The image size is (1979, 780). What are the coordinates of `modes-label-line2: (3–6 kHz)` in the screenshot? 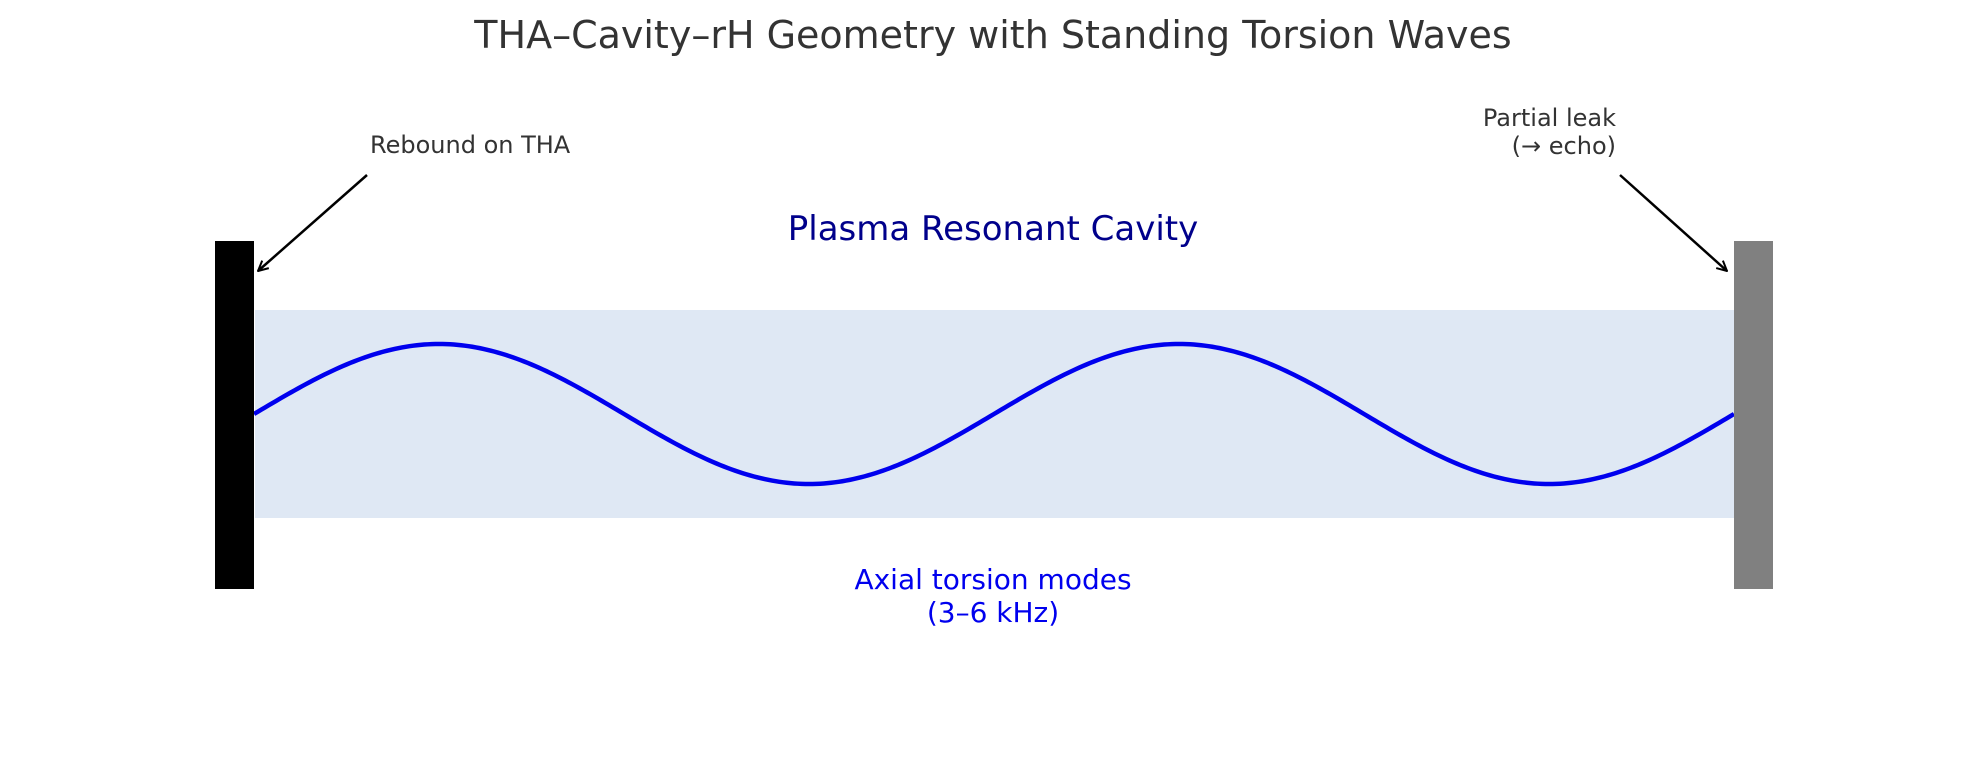 It's located at (993, 612).